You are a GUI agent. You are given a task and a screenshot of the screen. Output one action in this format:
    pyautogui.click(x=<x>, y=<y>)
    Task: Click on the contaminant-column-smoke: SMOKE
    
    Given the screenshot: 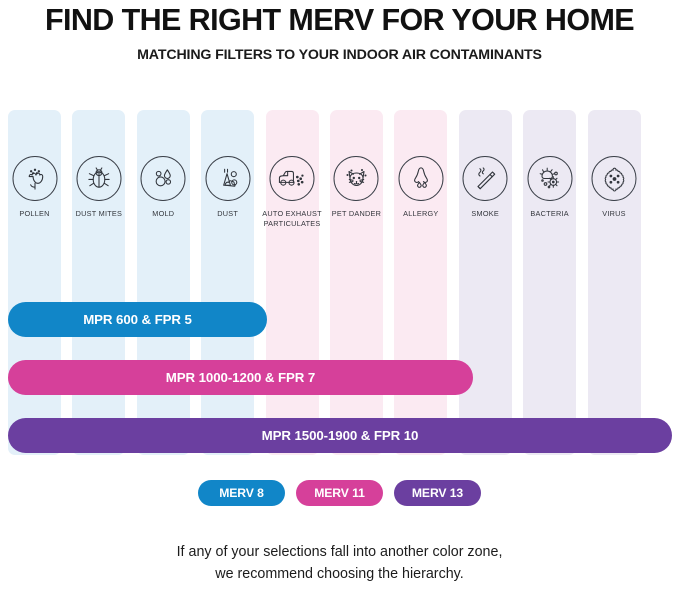 What is the action you would take?
    pyautogui.click(x=485, y=282)
    